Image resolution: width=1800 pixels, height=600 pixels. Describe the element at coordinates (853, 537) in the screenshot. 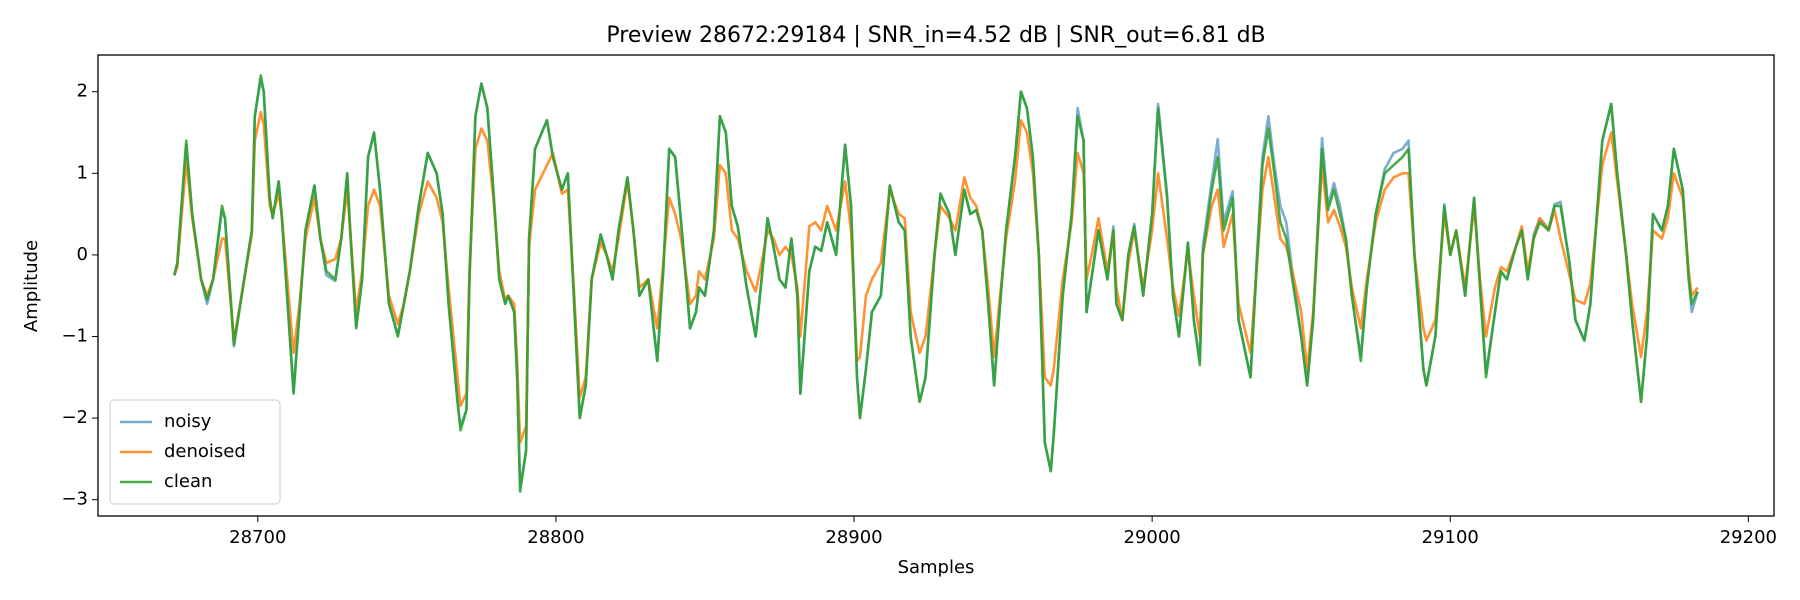

I see `x-tick-label: 28900` at that location.